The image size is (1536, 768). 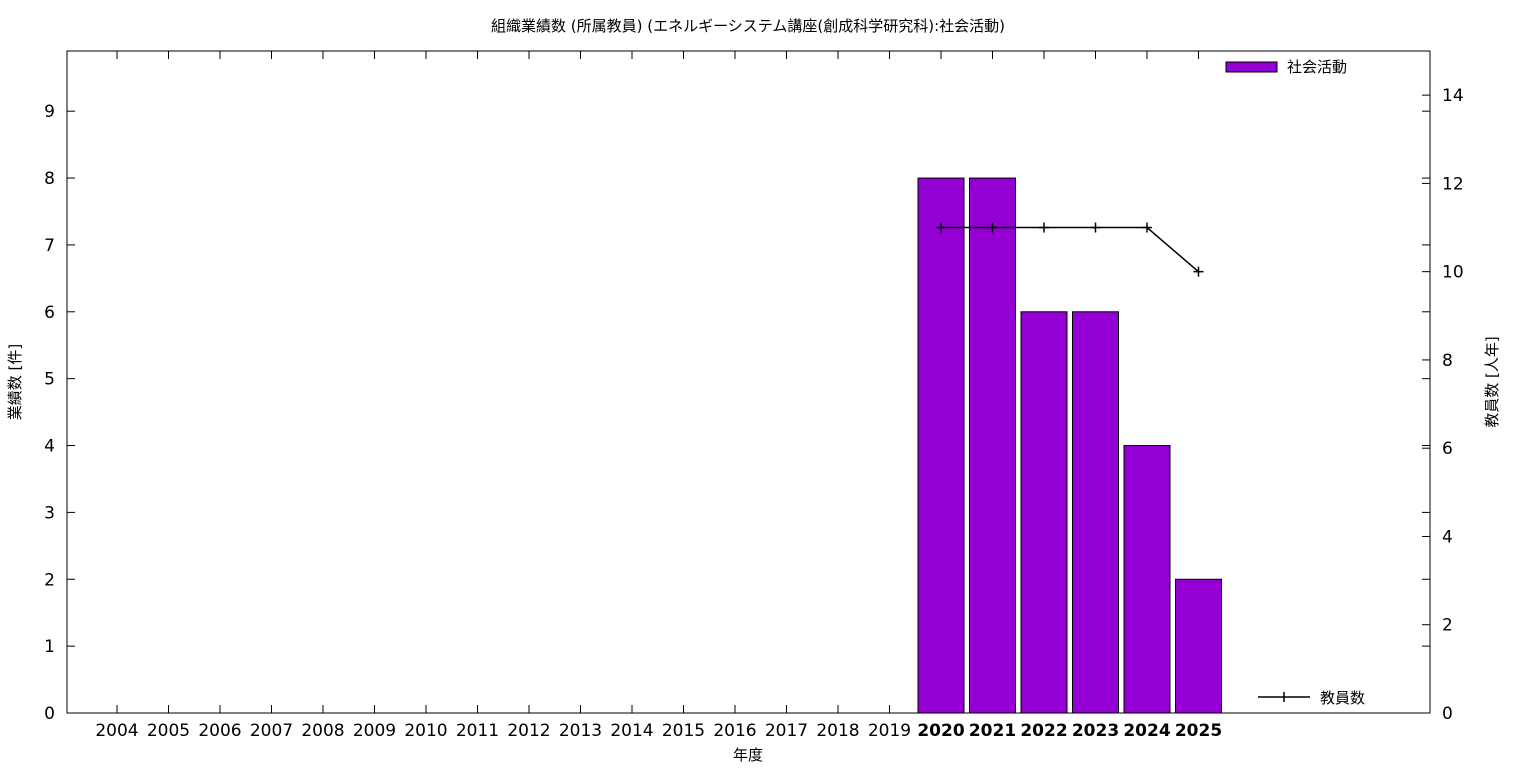 What do you see at coordinates (168, 731) in the screenshot?
I see `x-tick-label: 2005` at bounding box center [168, 731].